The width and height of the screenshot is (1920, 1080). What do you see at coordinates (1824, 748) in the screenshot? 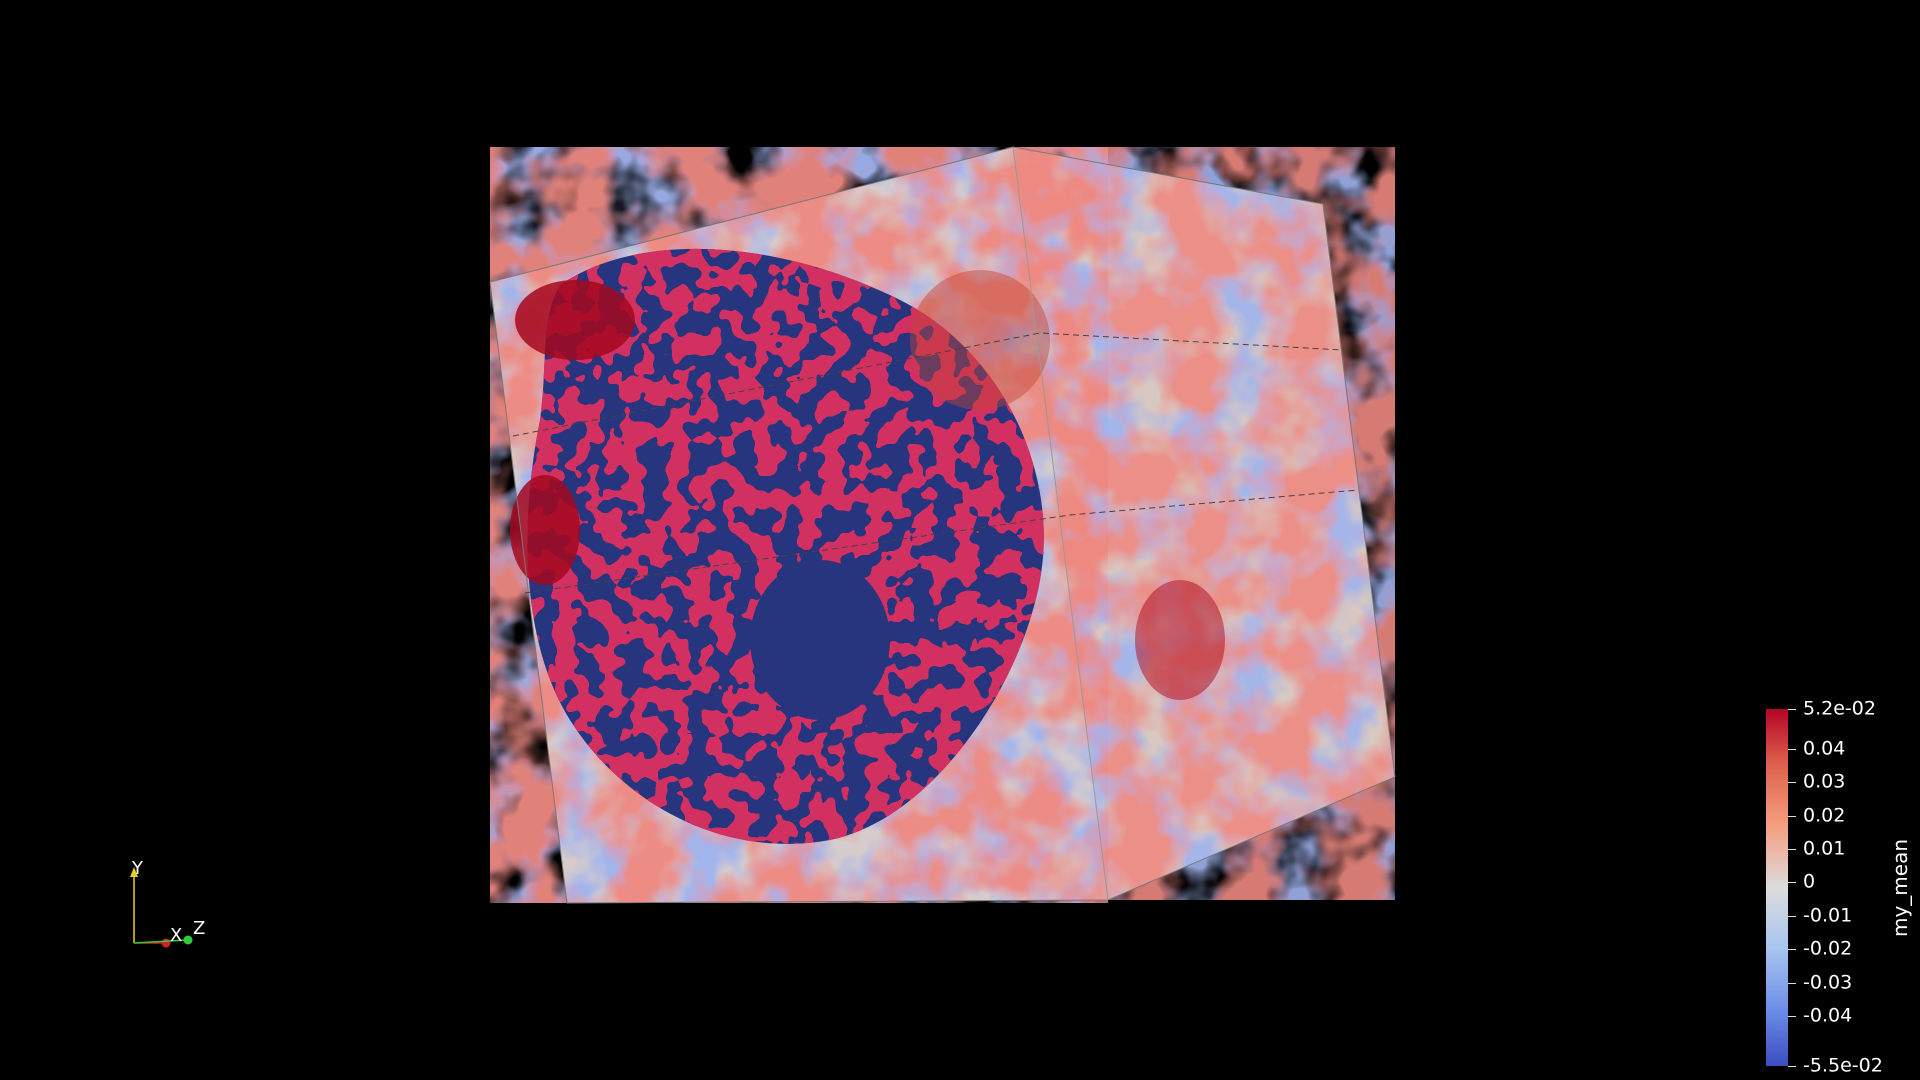
I see `colorbar-tick-label: 0.04` at bounding box center [1824, 748].